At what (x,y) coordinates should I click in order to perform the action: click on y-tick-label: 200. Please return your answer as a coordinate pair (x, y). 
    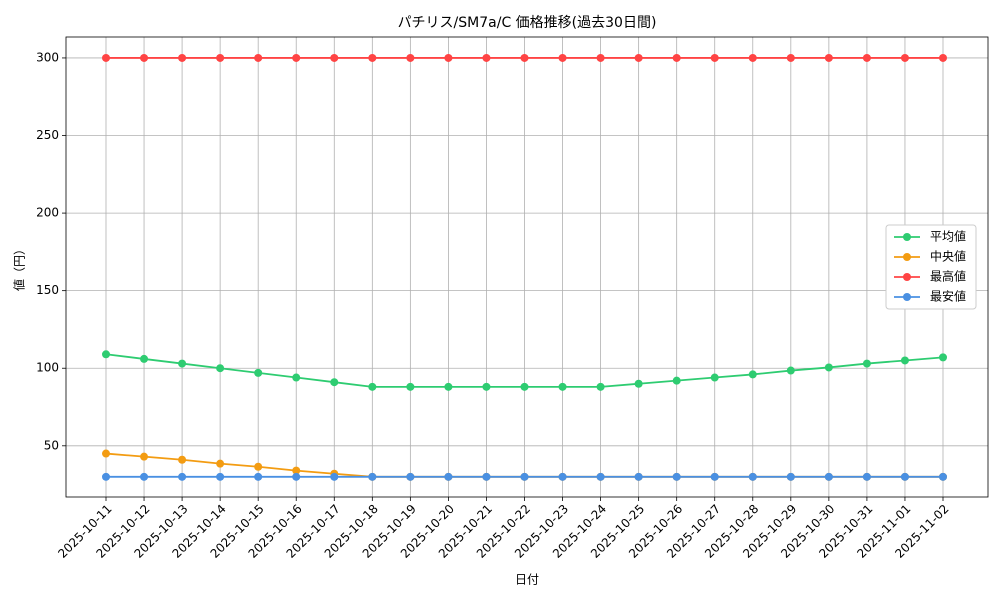
    Looking at the image, I should click on (47, 213).